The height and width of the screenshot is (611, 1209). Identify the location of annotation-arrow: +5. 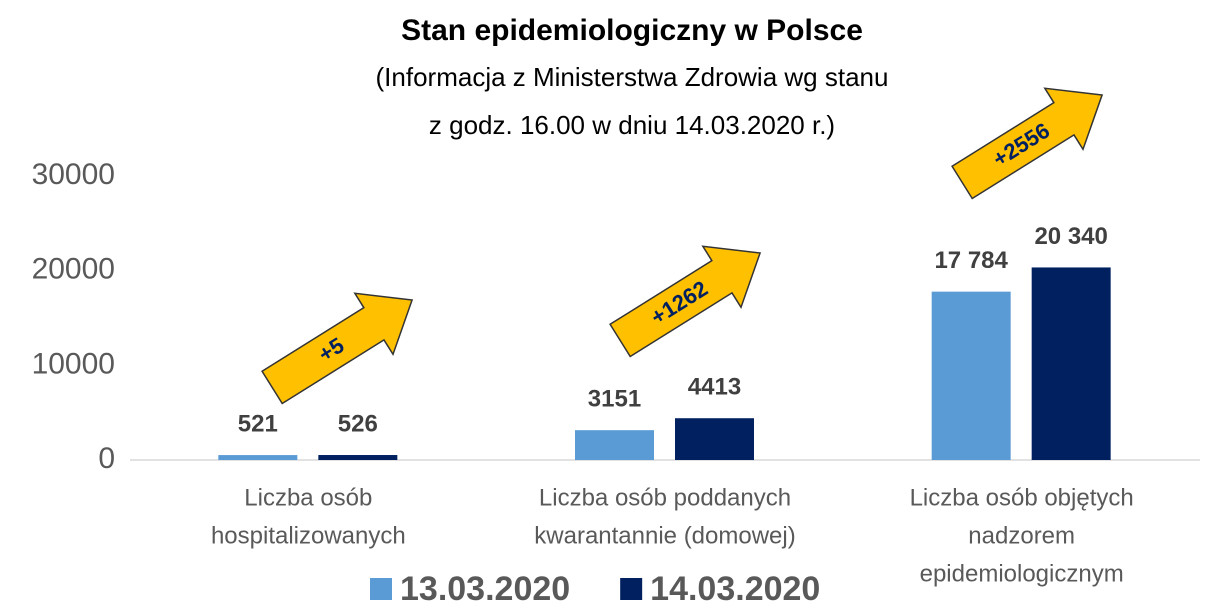
(337, 348).